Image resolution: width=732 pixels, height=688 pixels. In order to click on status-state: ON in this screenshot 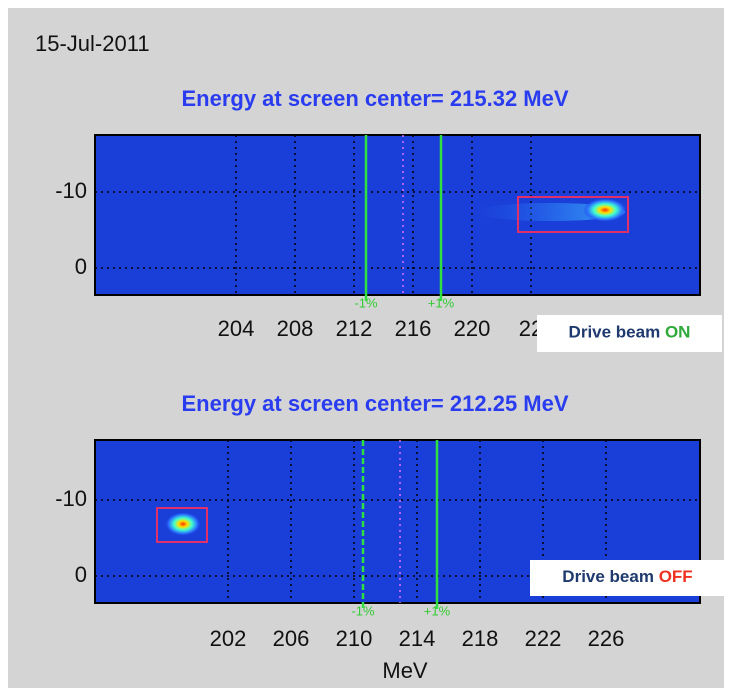, I will do `click(678, 332)`.